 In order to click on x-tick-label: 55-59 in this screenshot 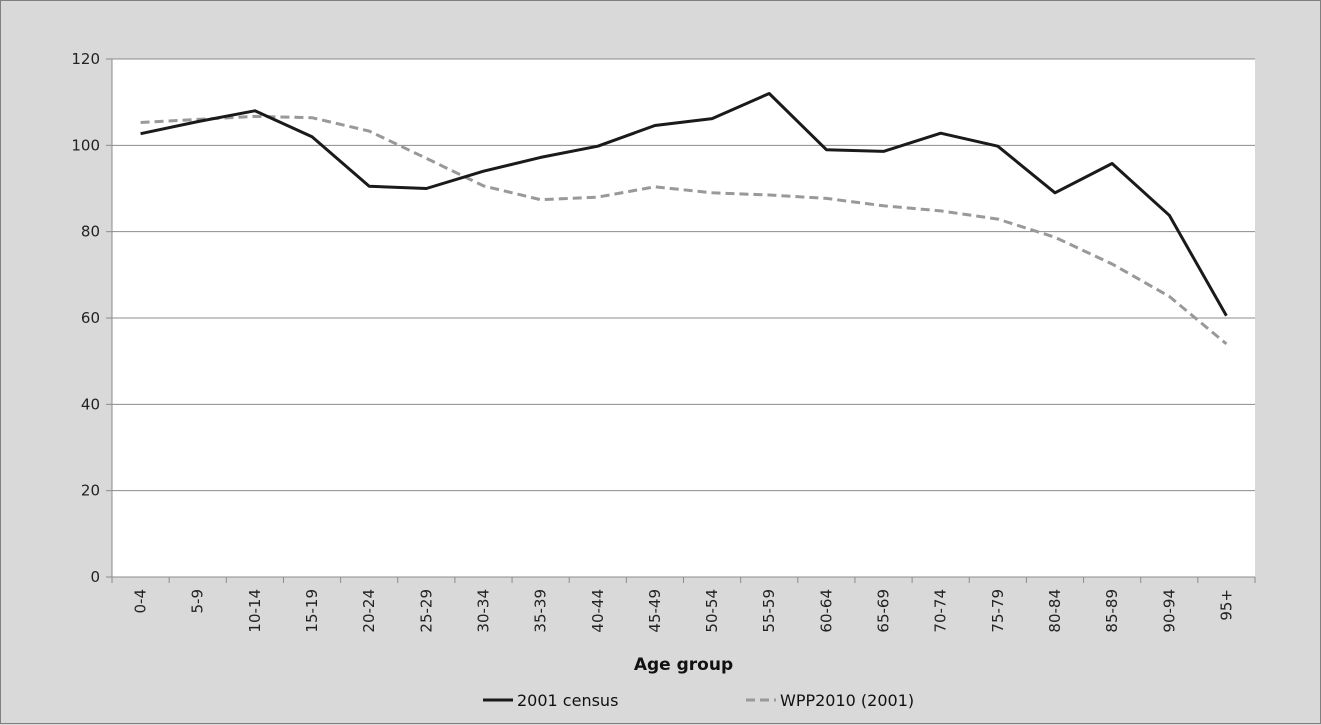, I will do `click(769, 611)`.